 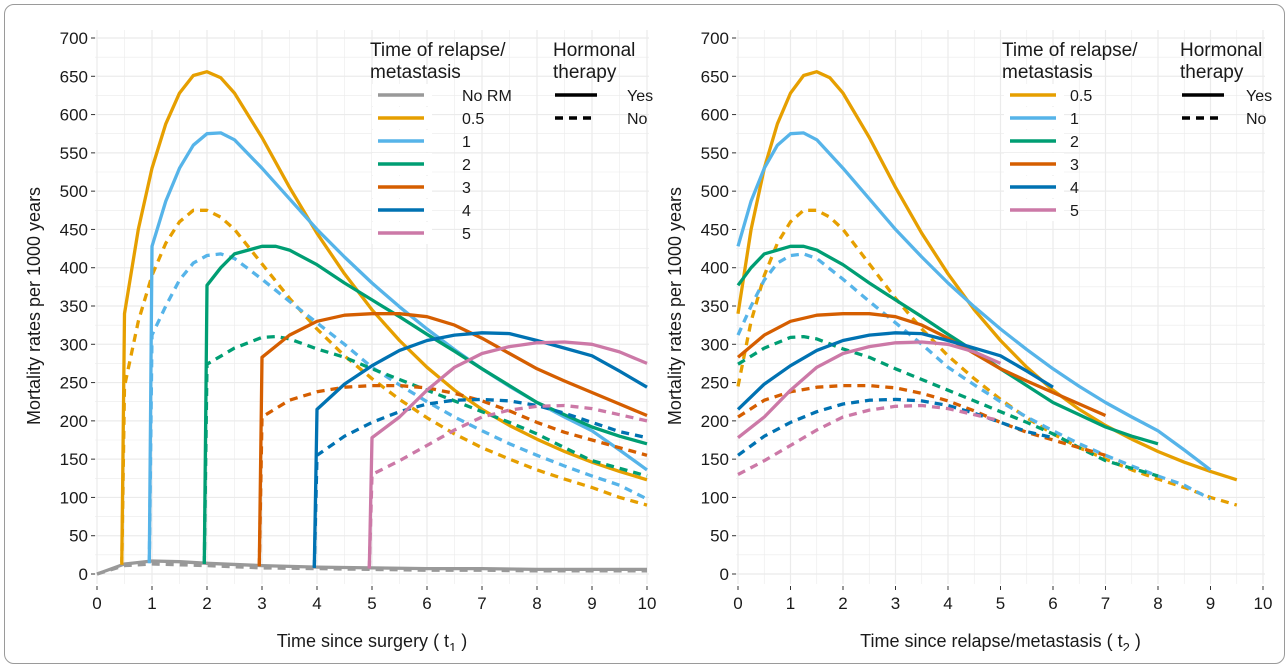 I want to click on x-axis-title-main: Time since surgery ( t, so click(x=363, y=641).